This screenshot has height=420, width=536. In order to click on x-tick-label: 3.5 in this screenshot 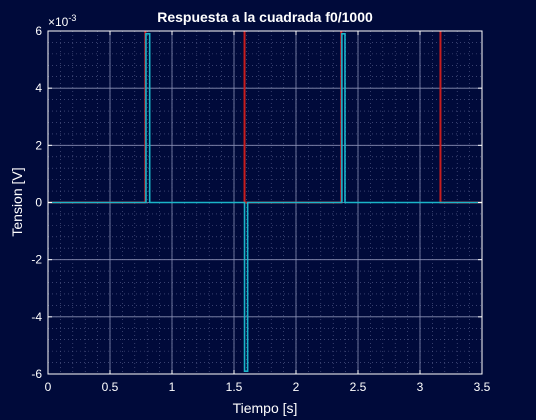, I will do `click(482, 387)`.